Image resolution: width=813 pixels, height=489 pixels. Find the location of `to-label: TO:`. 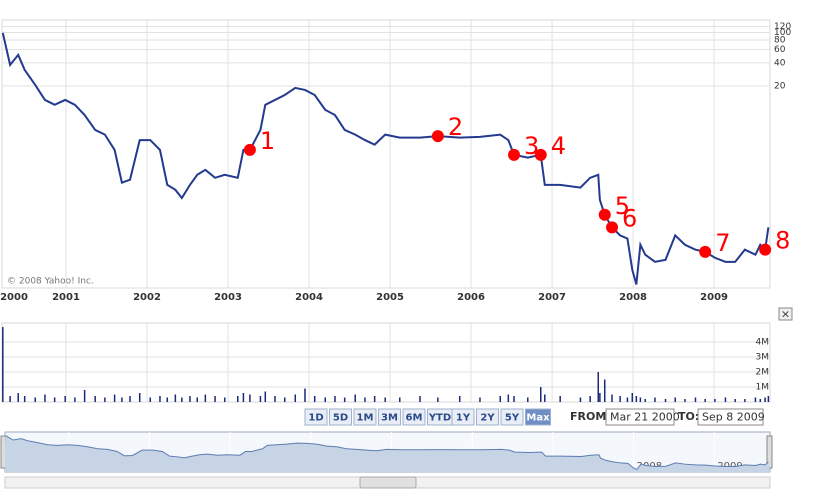

to-label: TO: is located at coordinates (688, 416).